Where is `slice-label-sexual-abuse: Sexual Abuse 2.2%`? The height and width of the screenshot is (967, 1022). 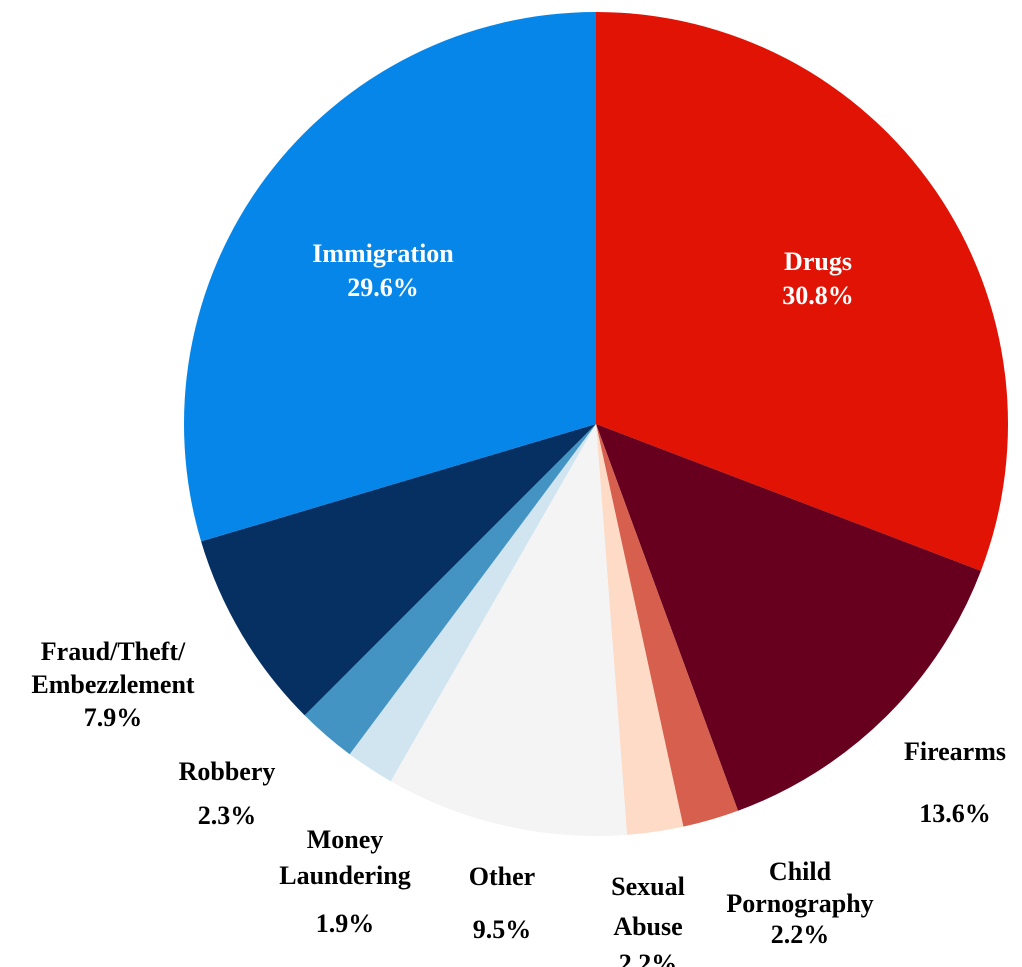
slice-label-sexual-abuse: Sexual Abuse 2.2% is located at coordinates (648, 919).